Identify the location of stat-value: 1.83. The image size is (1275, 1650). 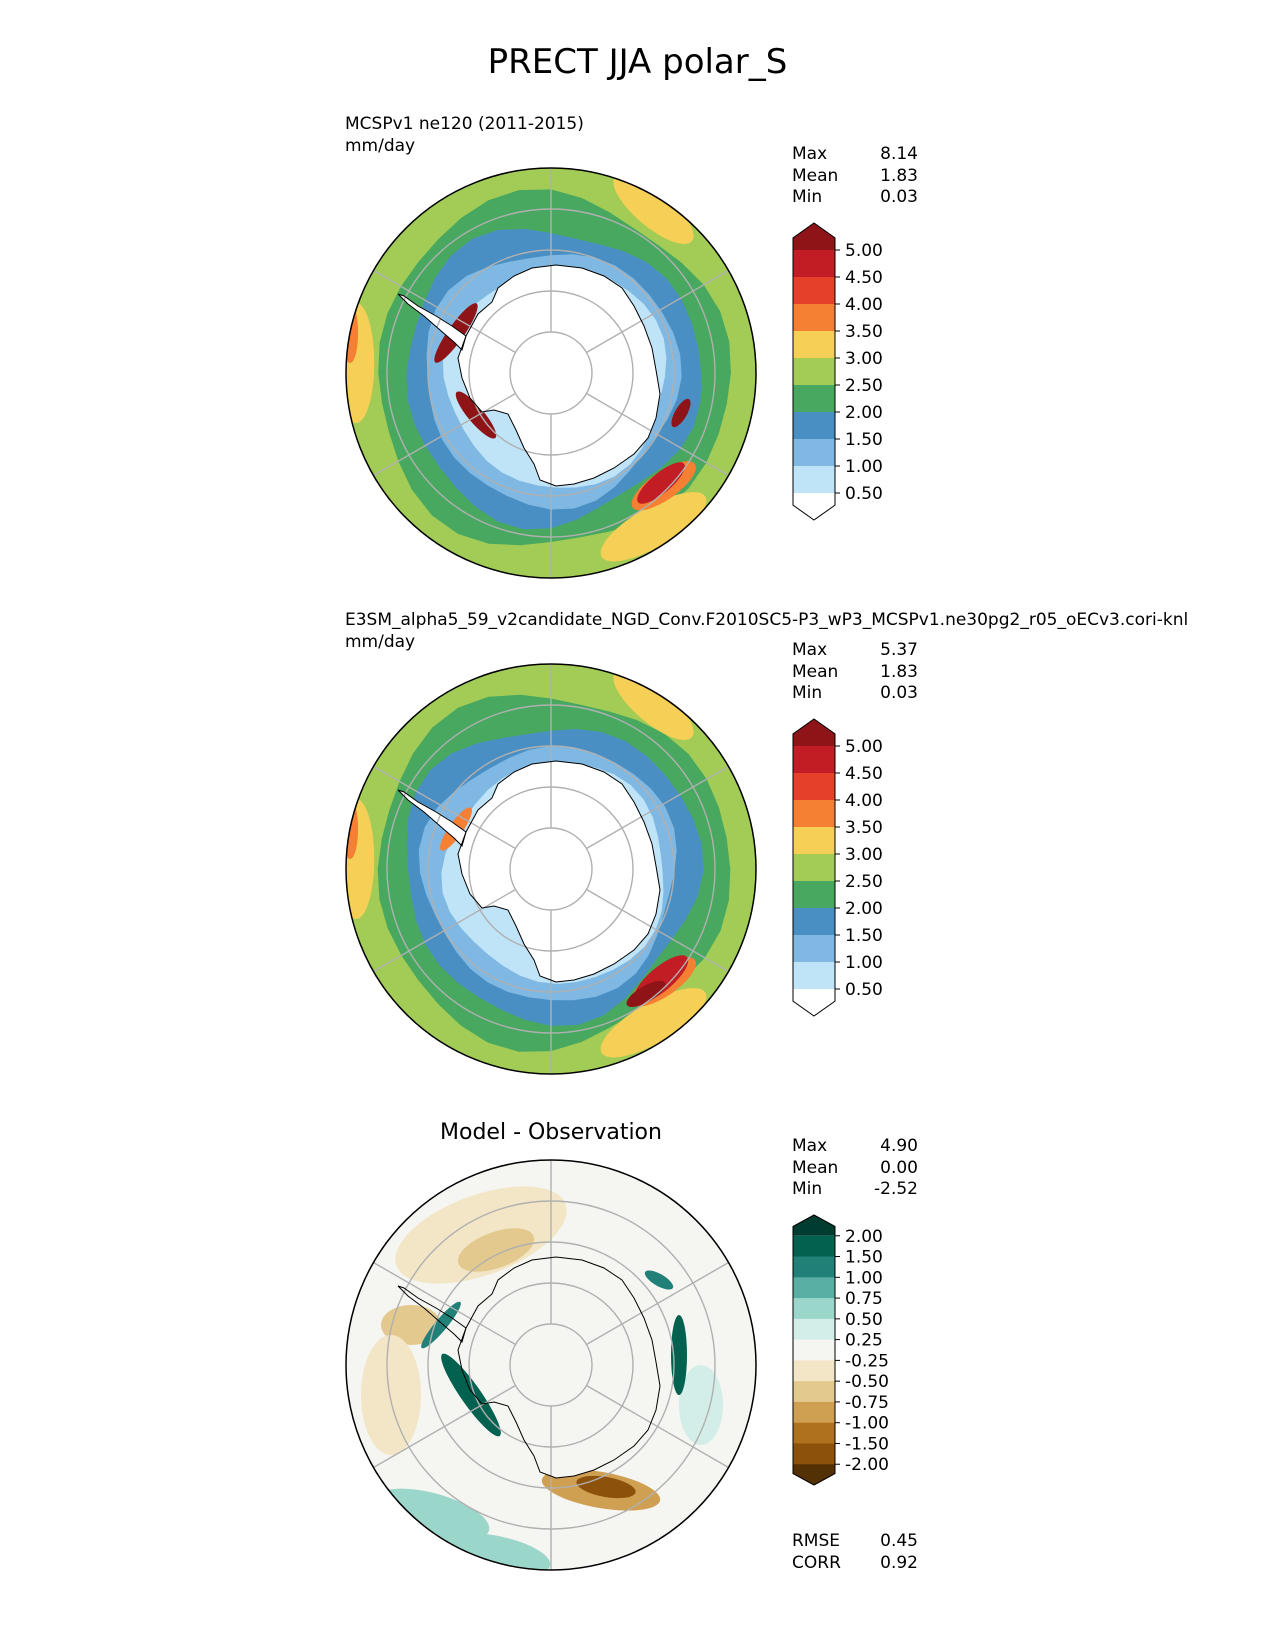
(899, 175).